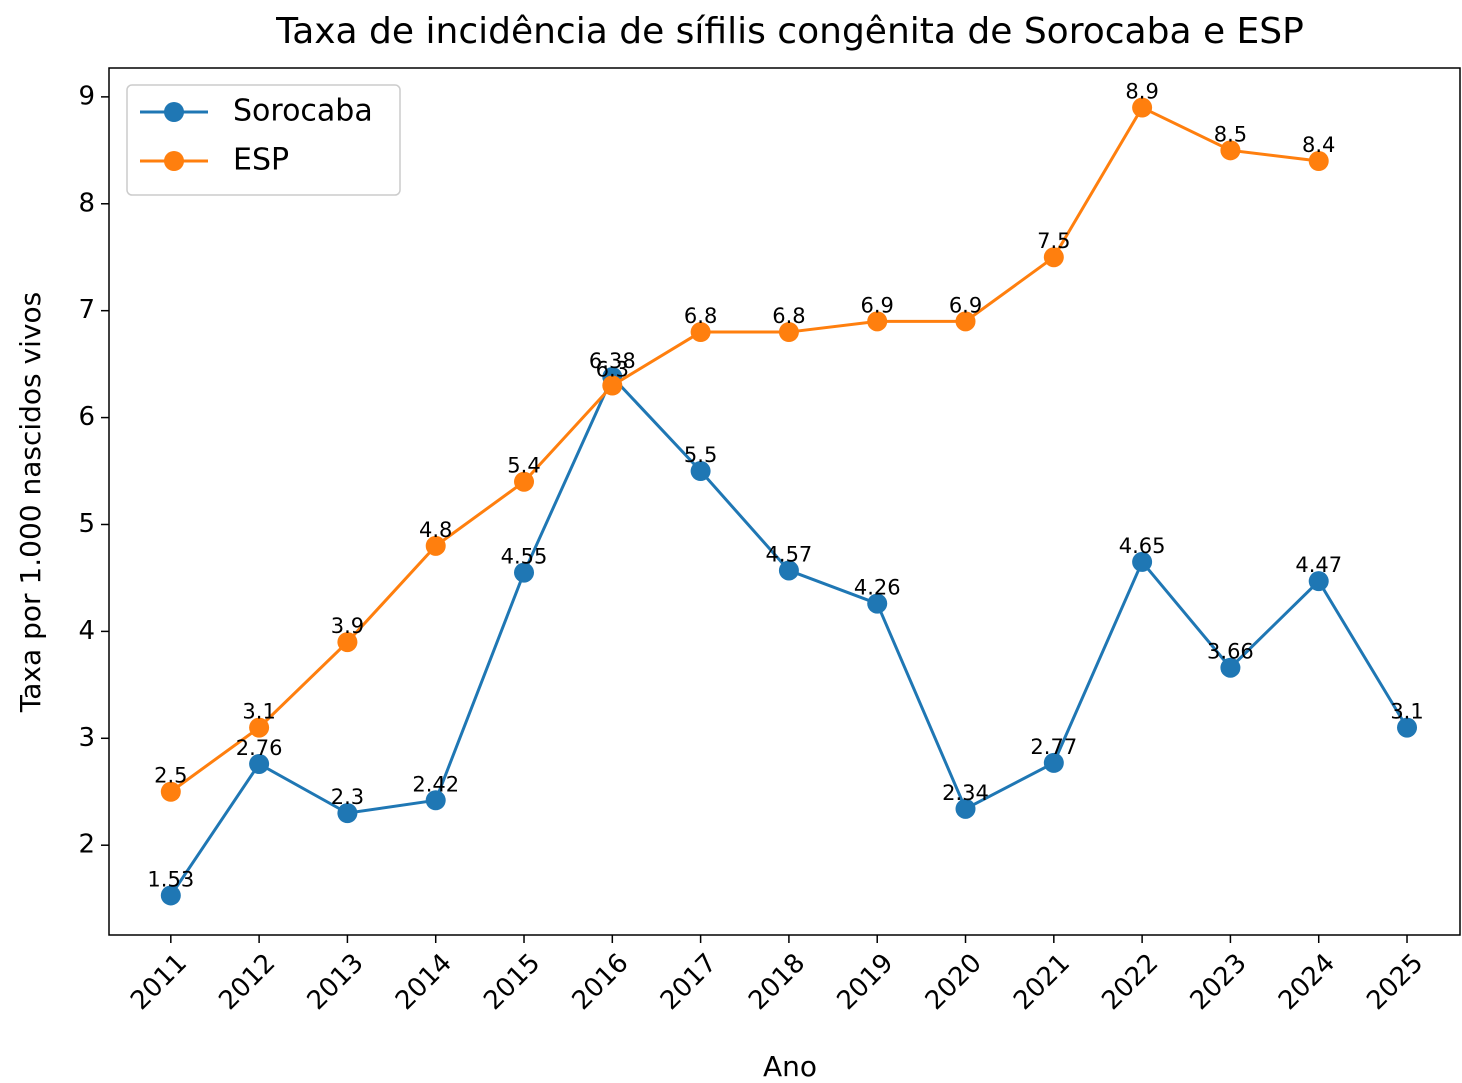 Image resolution: width=1462 pixels, height=1083 pixels. What do you see at coordinates (259, 748) in the screenshot?
I see `data-label: 2.76` at bounding box center [259, 748].